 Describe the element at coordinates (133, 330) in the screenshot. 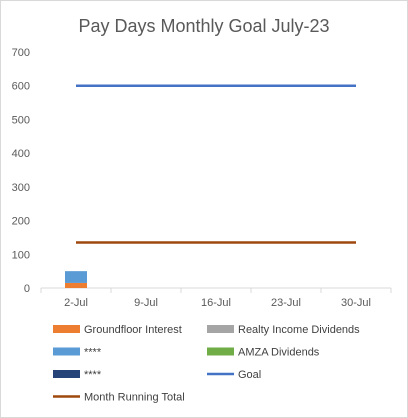

I see `legend-label: Groundfloor Interest` at that location.